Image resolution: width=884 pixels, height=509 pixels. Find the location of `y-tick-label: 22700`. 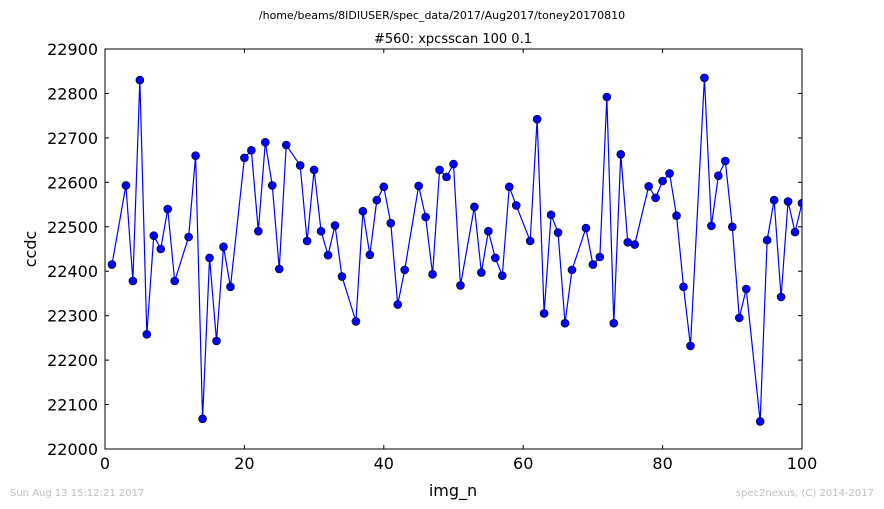

y-tick-label: 22700 is located at coordinates (72, 138).